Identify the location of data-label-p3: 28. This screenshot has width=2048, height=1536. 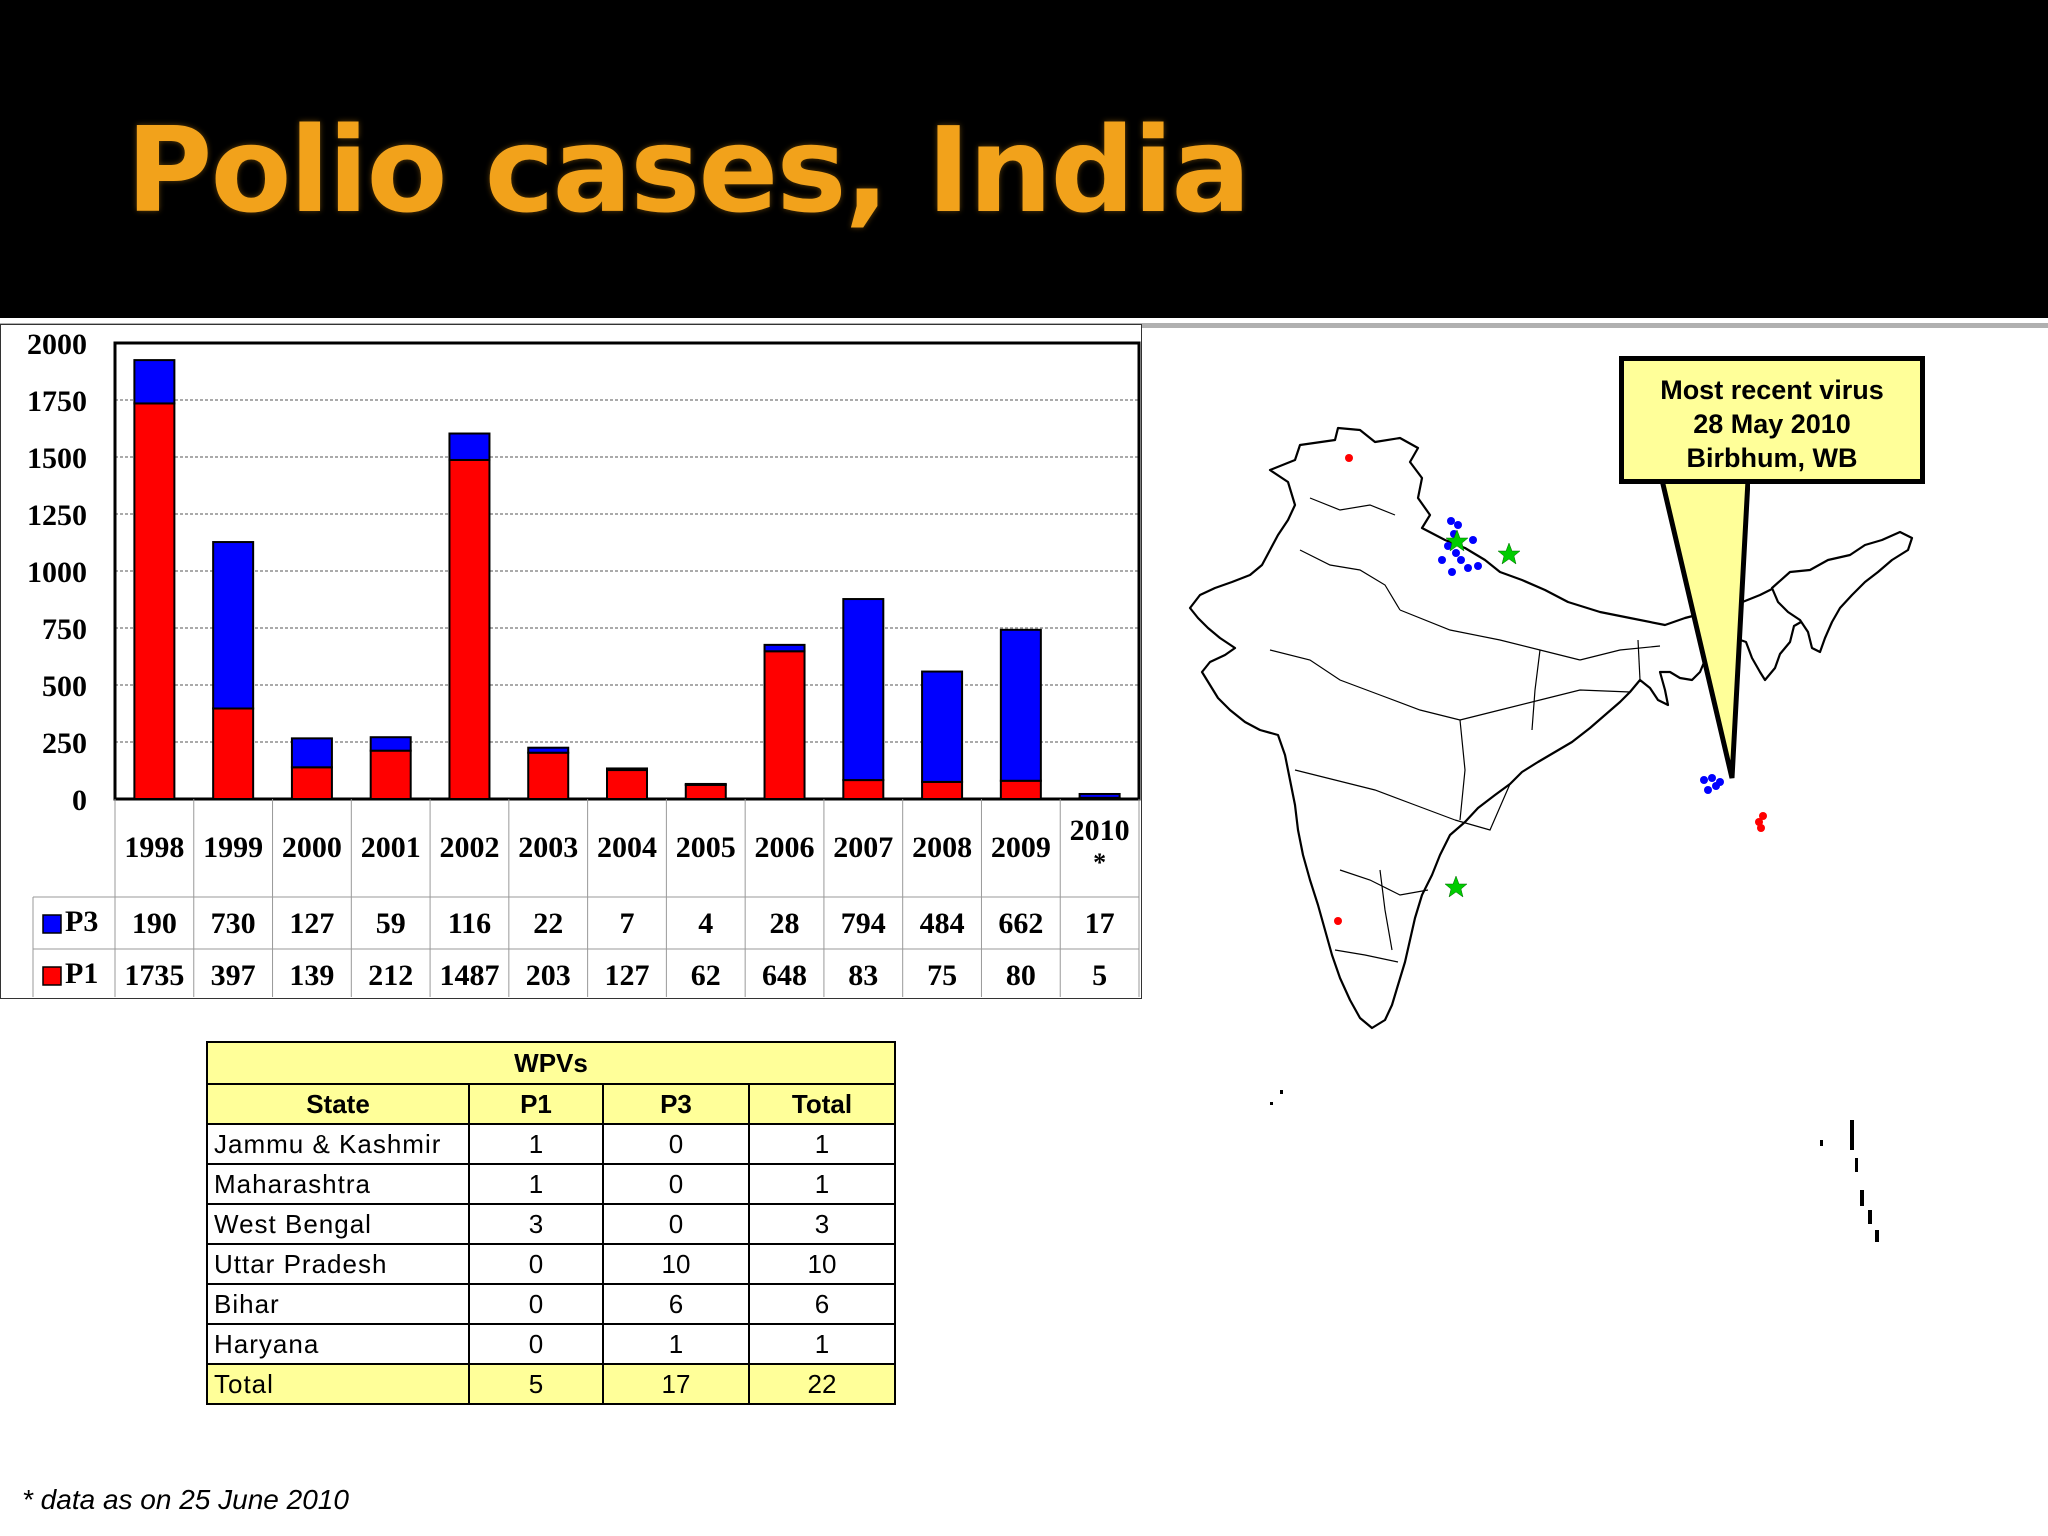
(785, 923).